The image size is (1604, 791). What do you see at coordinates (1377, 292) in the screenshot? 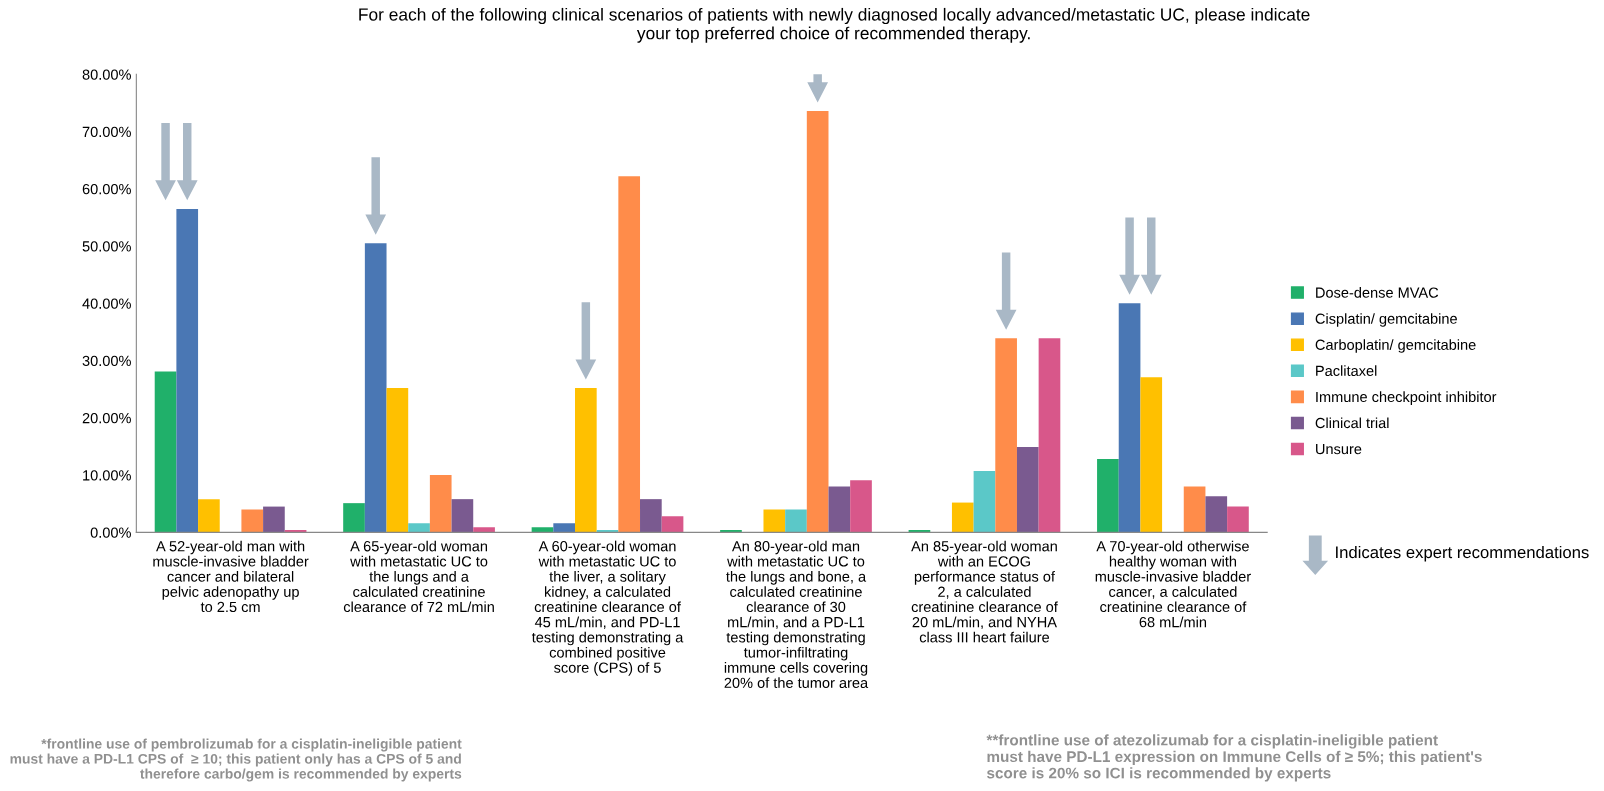
I see `legend-label: Dose-dense MVAC` at bounding box center [1377, 292].